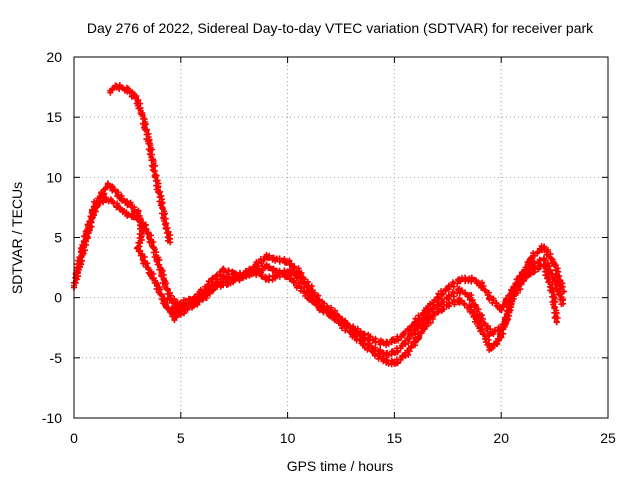 The height and width of the screenshot is (480, 640). What do you see at coordinates (181, 438) in the screenshot?
I see `x-tick-label: 5` at bounding box center [181, 438].